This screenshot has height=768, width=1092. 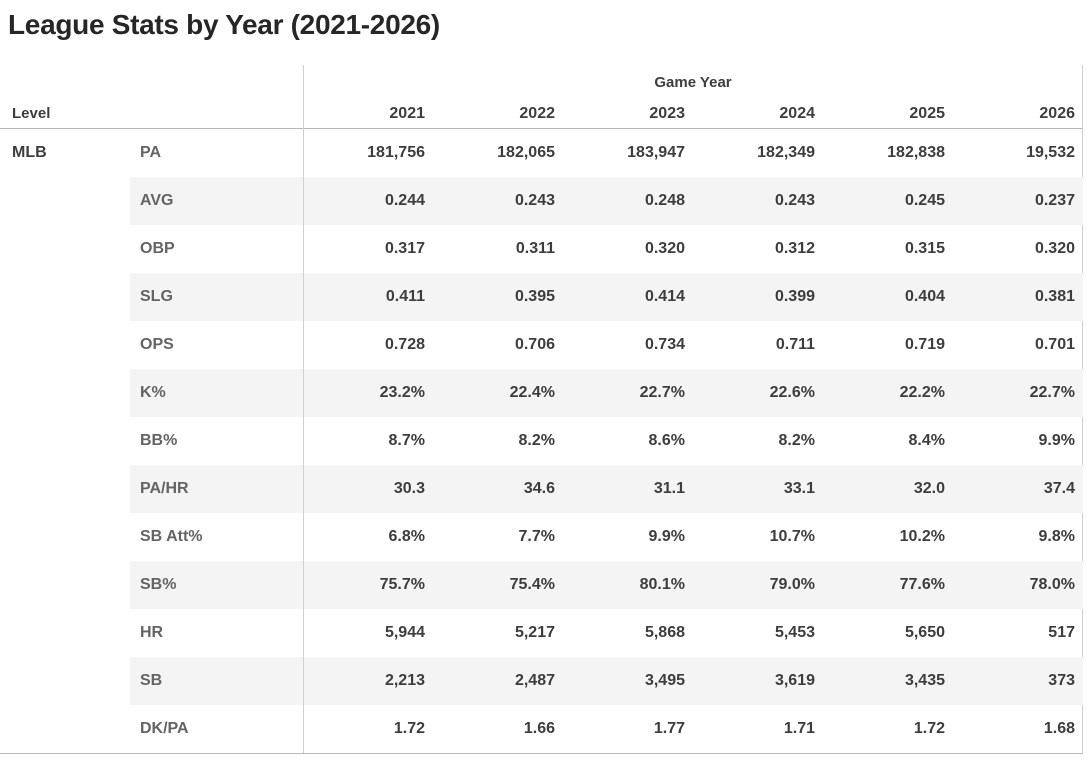 I want to click on value-cell: 8.4%, so click(x=926, y=440).